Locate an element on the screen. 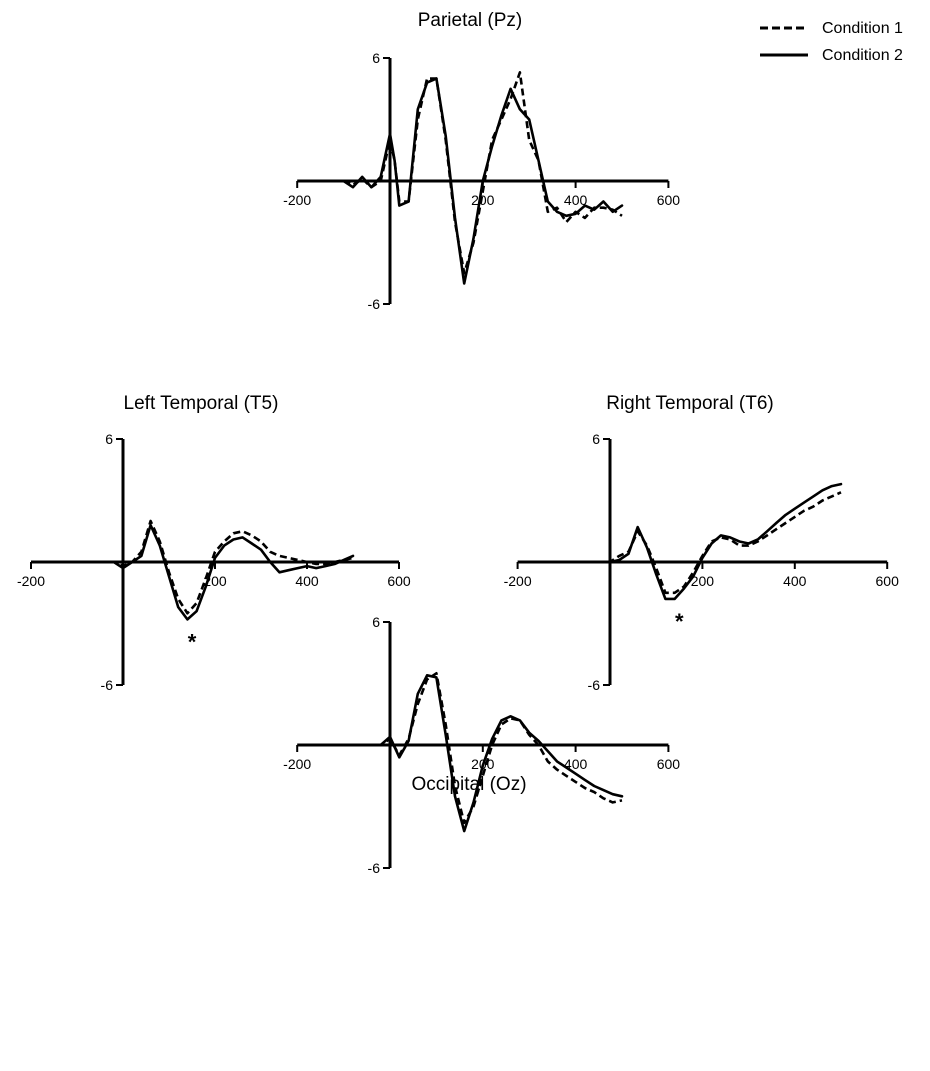 This screenshot has width=930, height=1071. y-tick-label-t5: -6 is located at coordinates (107, 685).